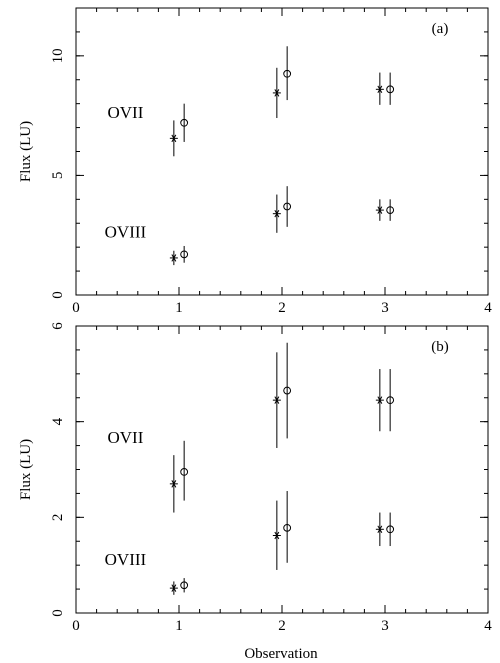 The image size is (500, 663). Describe the element at coordinates (58, 518) in the screenshot. I see `y-tick-label: 2` at that location.